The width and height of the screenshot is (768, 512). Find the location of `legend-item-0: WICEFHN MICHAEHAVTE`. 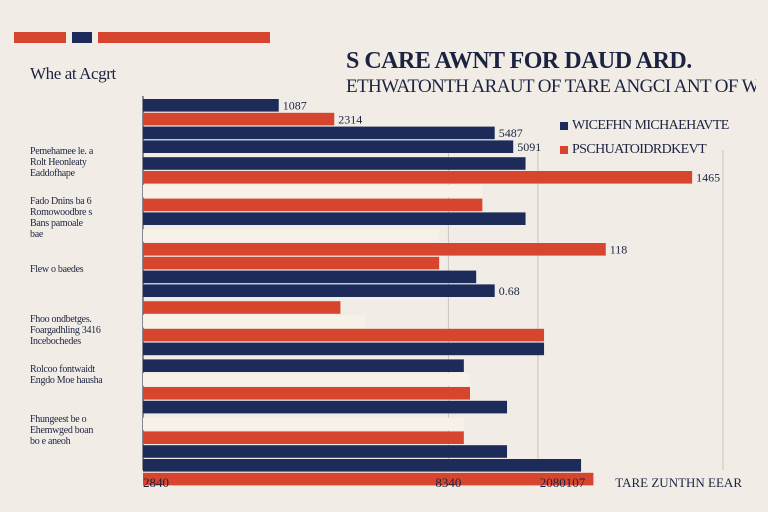

legend-item-0: WICEFHN MICHAEHAVTE is located at coordinates (658, 126).